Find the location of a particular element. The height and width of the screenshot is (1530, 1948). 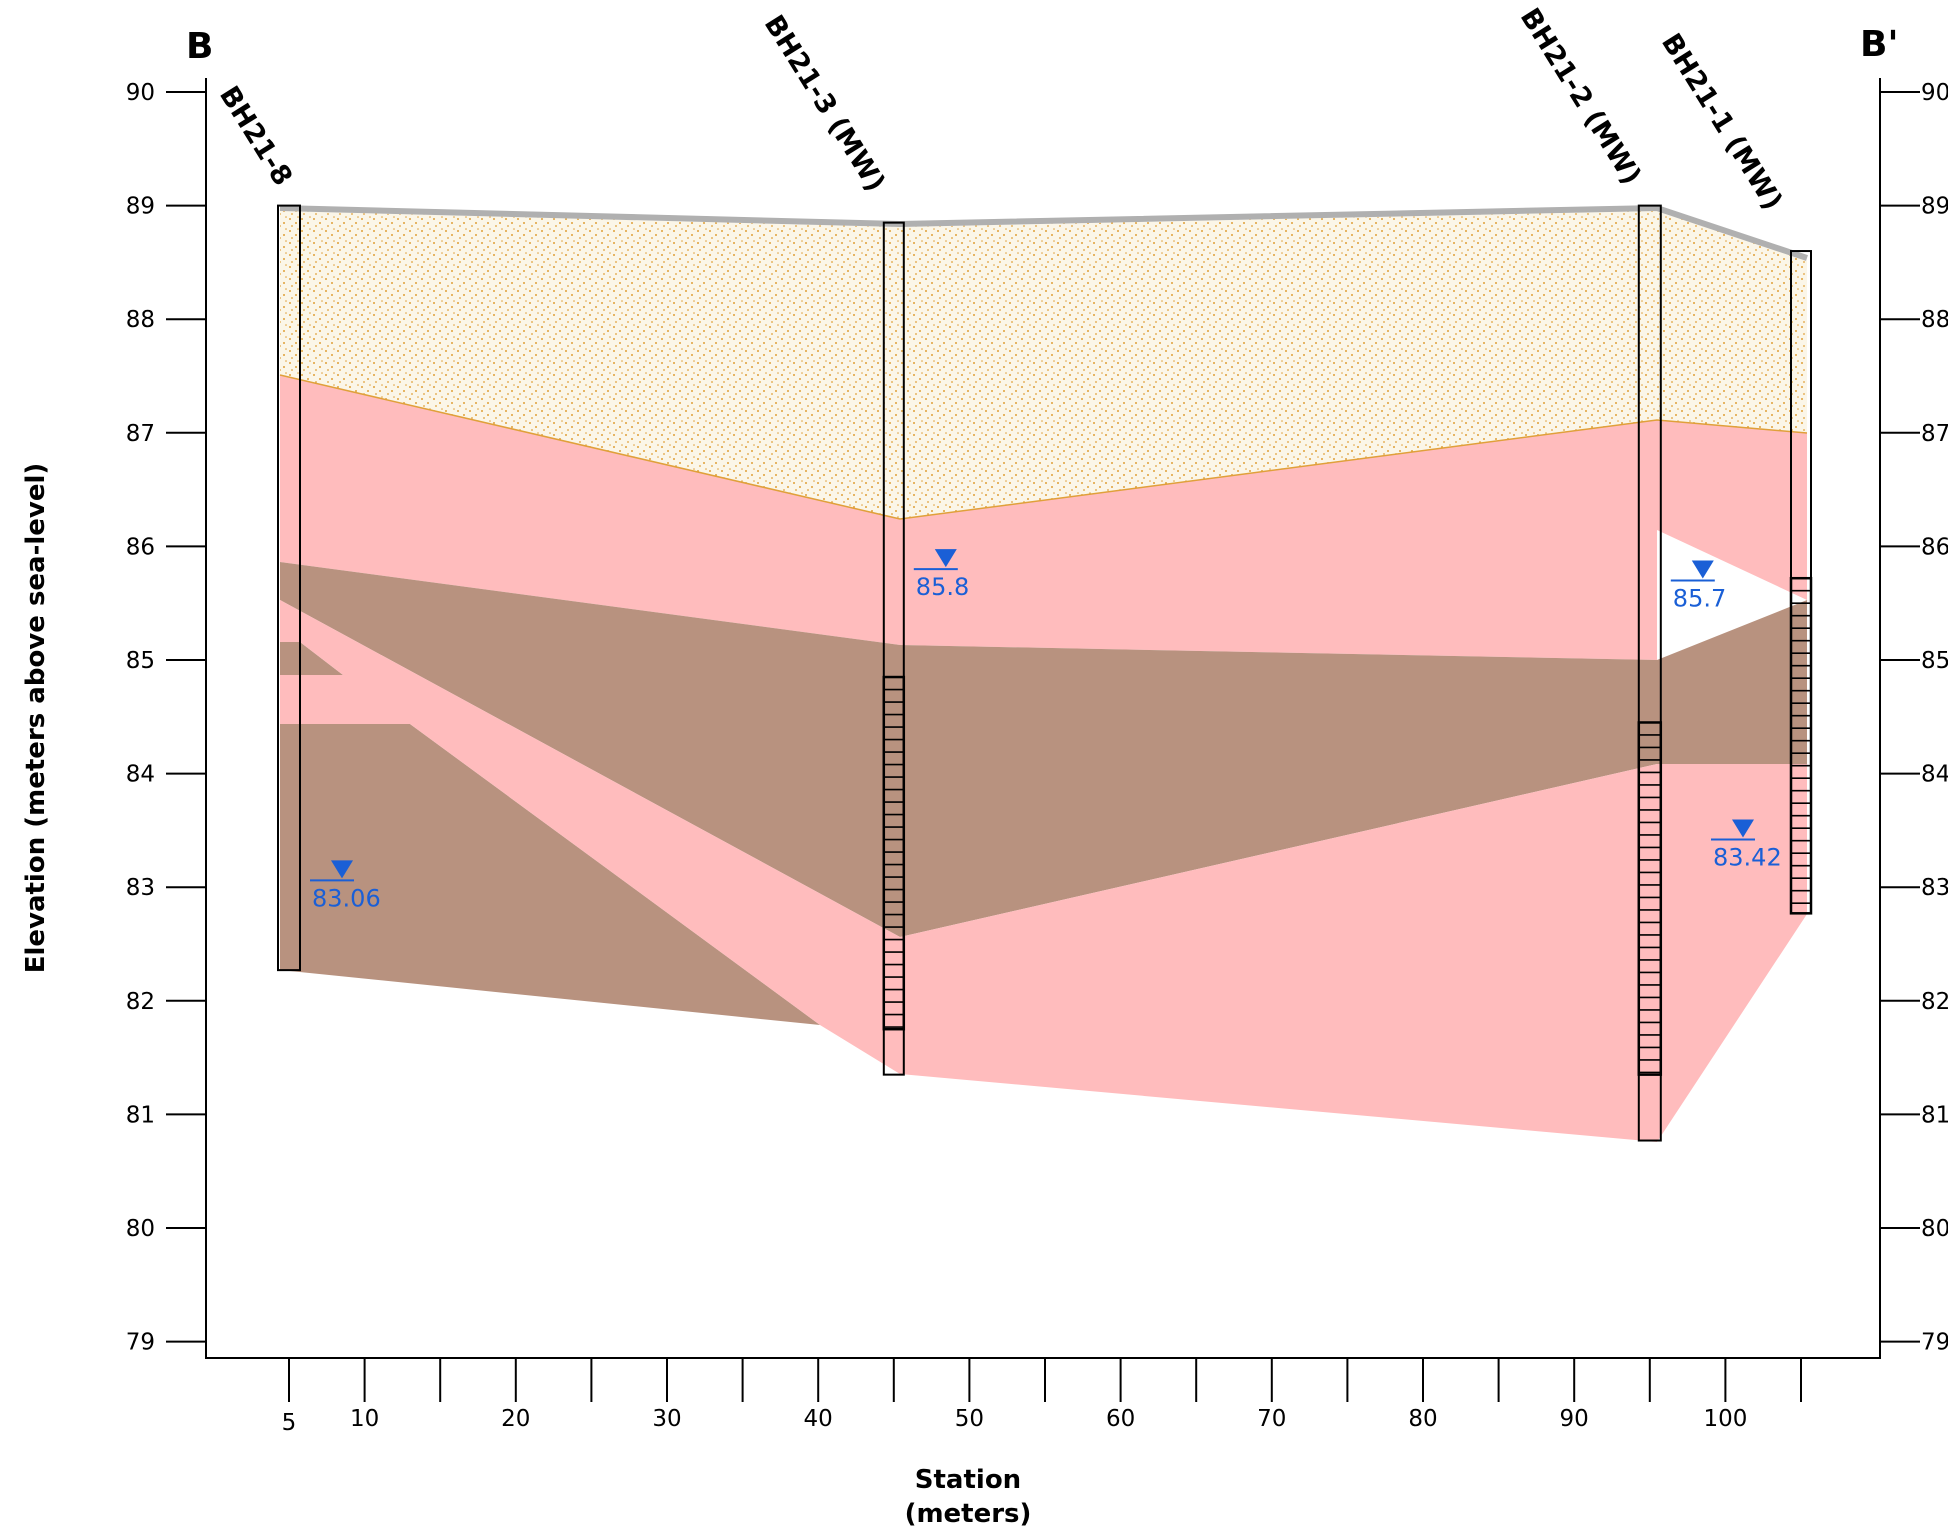

right-elevation-tick-label: 86 is located at coordinates (1934, 547).